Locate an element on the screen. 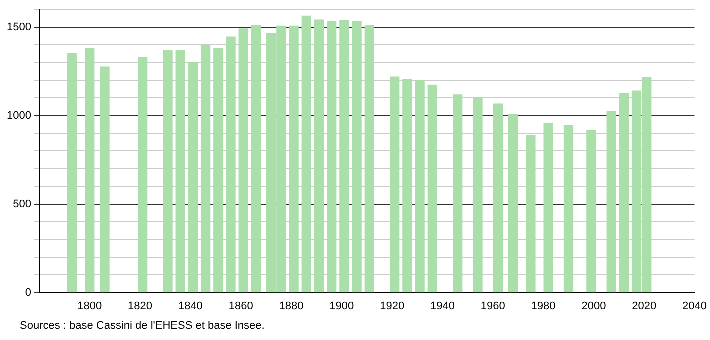 The image size is (710, 340). x-tick-label: 1900 is located at coordinates (342, 306).